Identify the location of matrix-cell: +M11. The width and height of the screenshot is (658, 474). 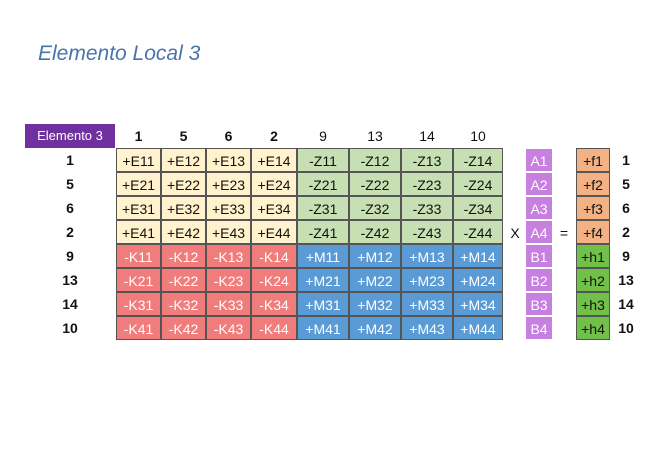
(323, 256).